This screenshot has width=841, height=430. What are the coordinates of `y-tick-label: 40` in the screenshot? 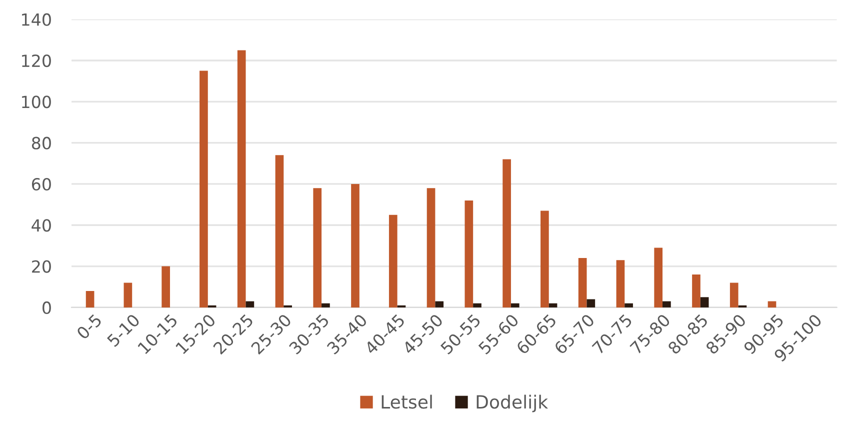 It's located at (41, 225).